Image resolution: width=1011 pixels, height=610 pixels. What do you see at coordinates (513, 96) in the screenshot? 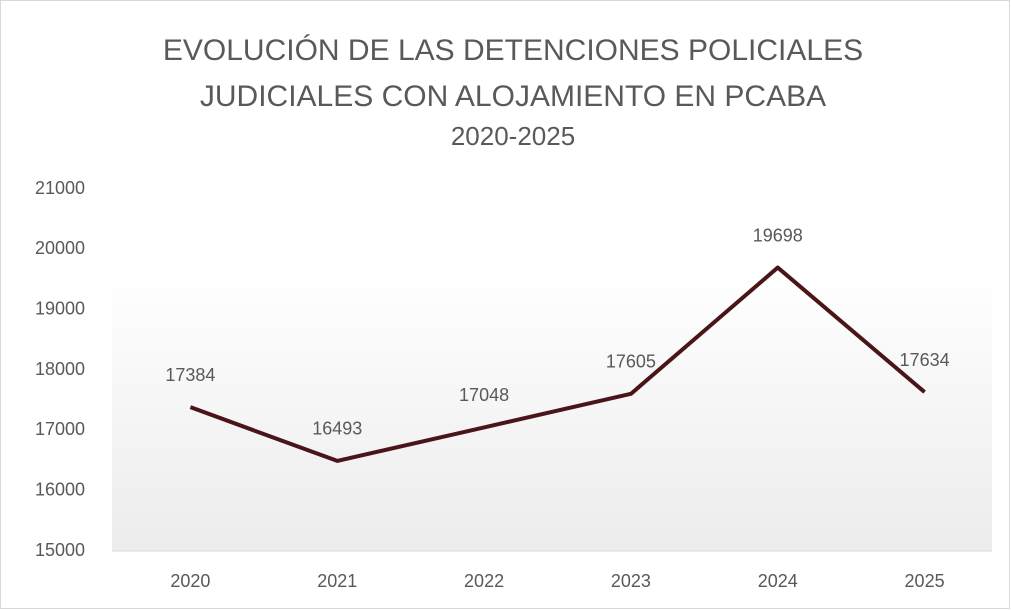
I see `chart-title: JUDICIALES CON ALOJAMIENTO EN PCABA` at bounding box center [513, 96].